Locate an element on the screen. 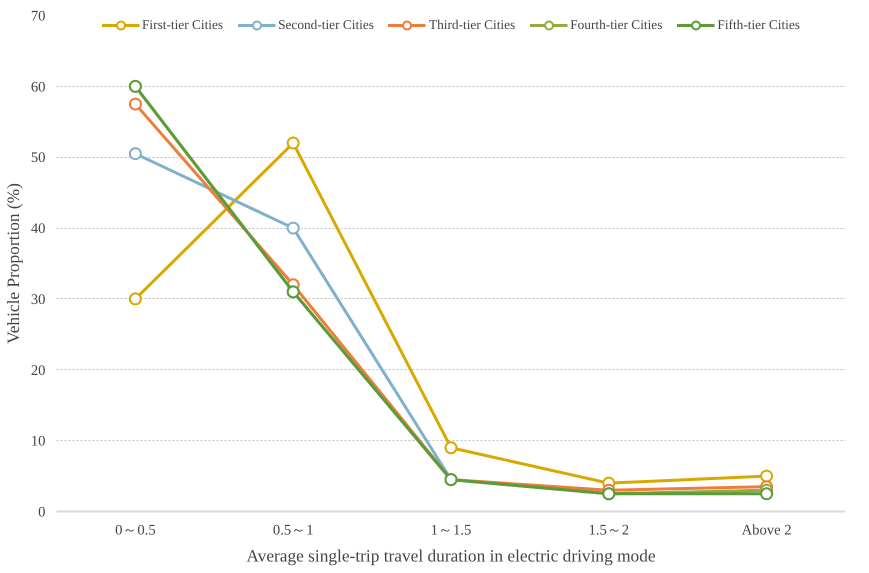 This screenshot has width=869, height=573. y-tick-label: 40 is located at coordinates (38, 229).